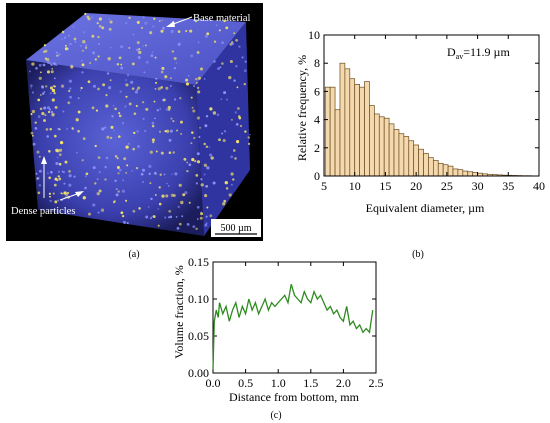  I want to click on histogram-ytick-label: 0, so click(317, 176).